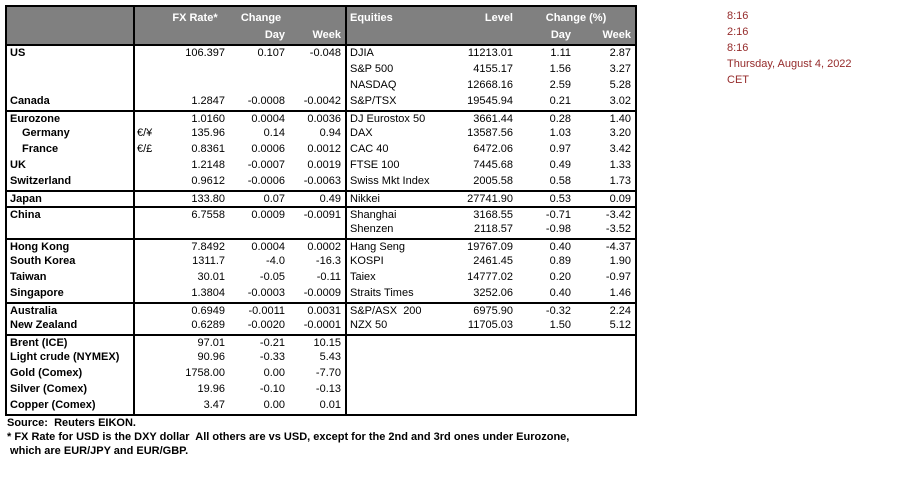 This screenshot has width=901, height=482. I want to click on footnote-line-2: which are EUR/JPY and EUR/GBP., so click(98, 451).